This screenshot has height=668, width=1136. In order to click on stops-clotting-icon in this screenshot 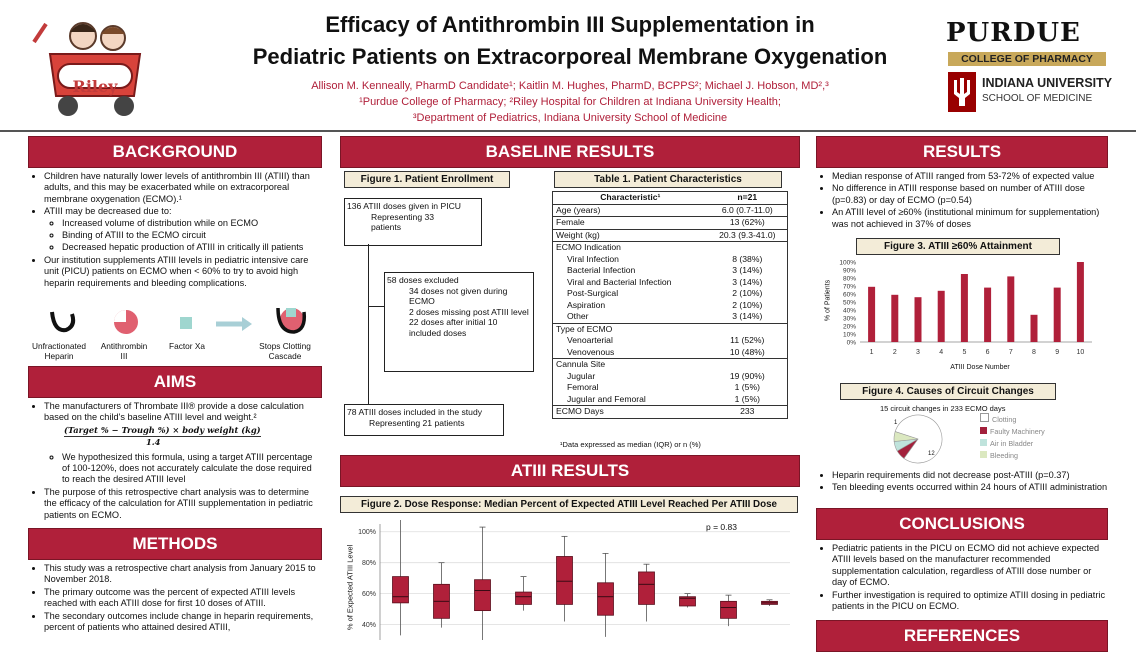, I will do `click(290, 321)`.